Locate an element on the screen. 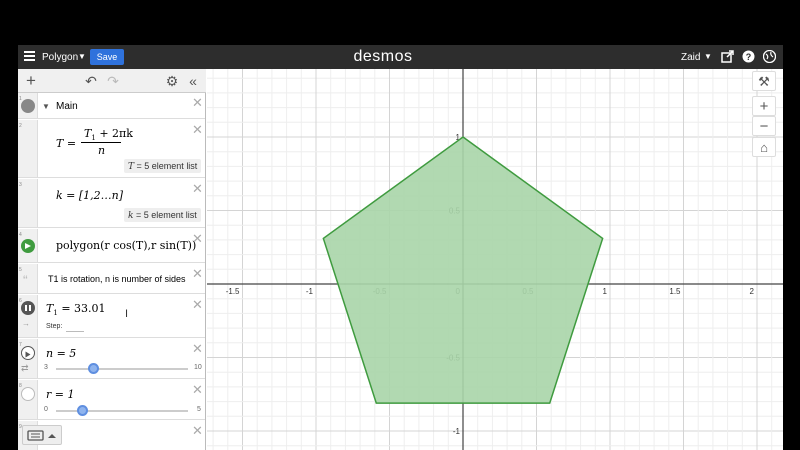  save-button: Save is located at coordinates (107, 57).